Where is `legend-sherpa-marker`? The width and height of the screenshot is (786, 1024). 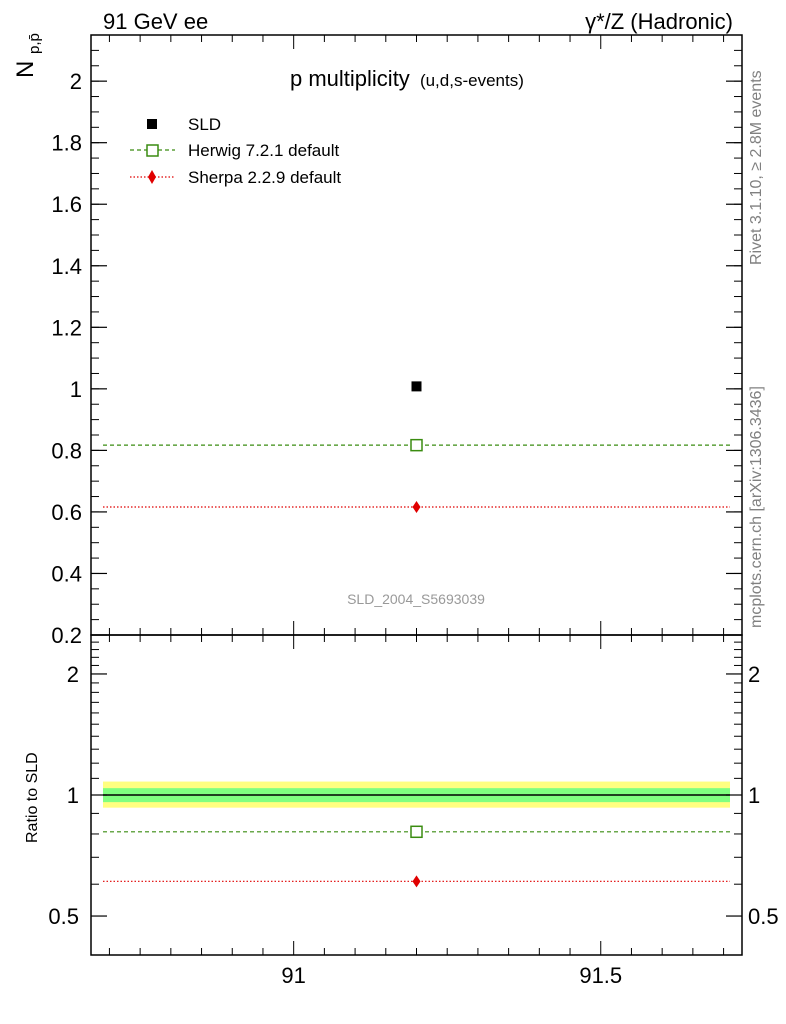
legend-sherpa-marker is located at coordinates (152, 177).